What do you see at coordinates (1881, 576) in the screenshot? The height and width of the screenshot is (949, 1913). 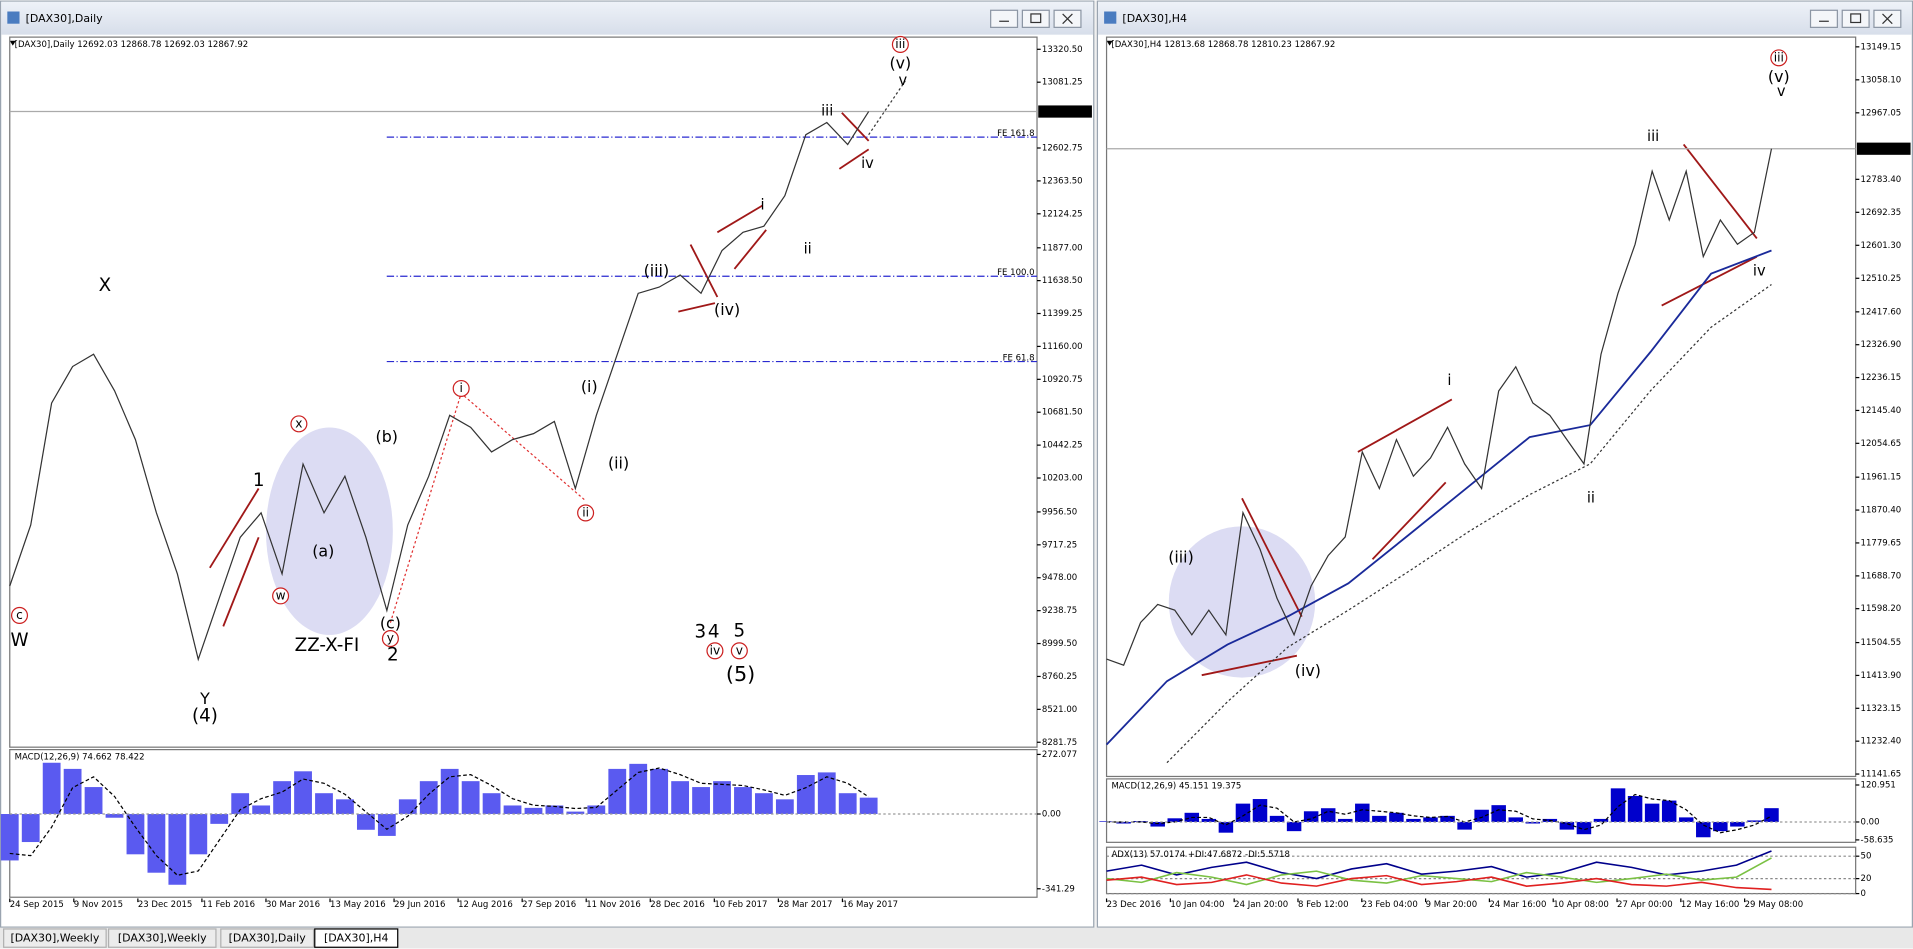 I see `y-tick-label: 11688.70` at bounding box center [1881, 576].